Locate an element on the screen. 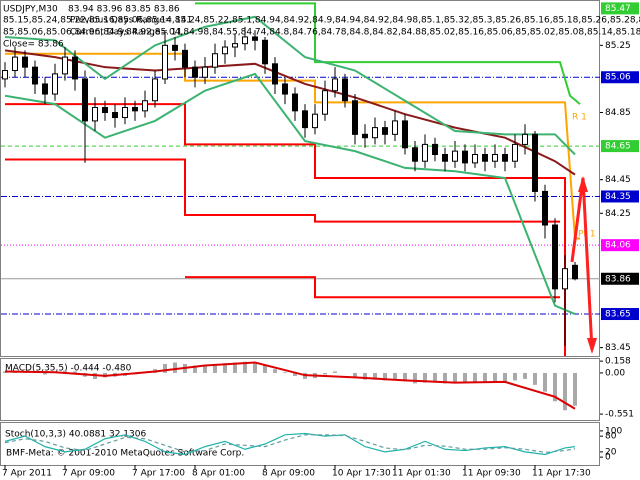 The height and width of the screenshot is (480, 640). symbol: USDJPY,M30 is located at coordinates (30, 10).